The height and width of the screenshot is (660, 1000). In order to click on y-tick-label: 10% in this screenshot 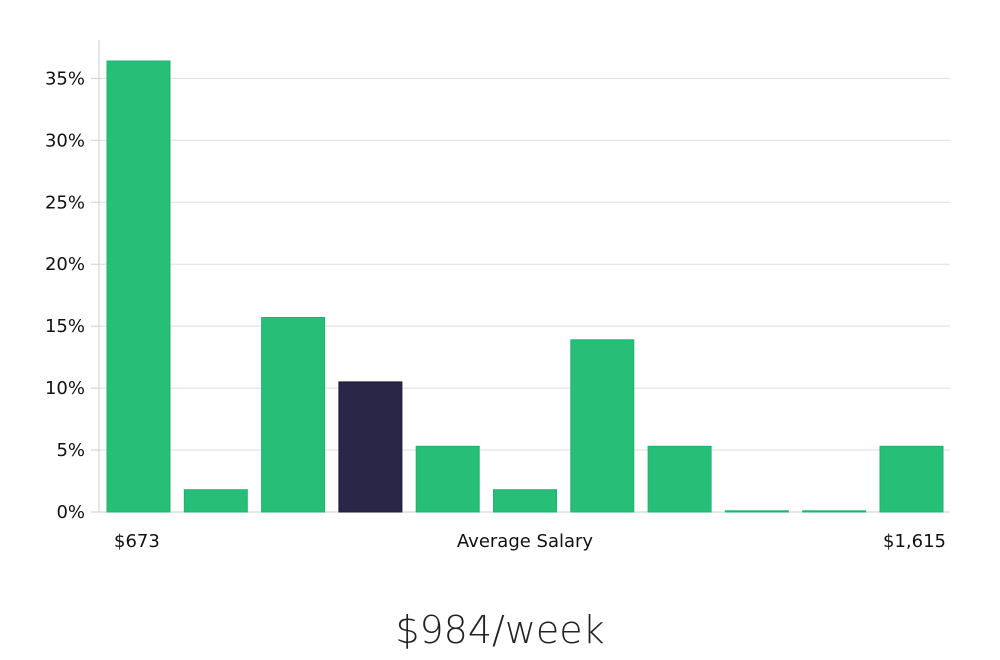, I will do `click(65, 388)`.